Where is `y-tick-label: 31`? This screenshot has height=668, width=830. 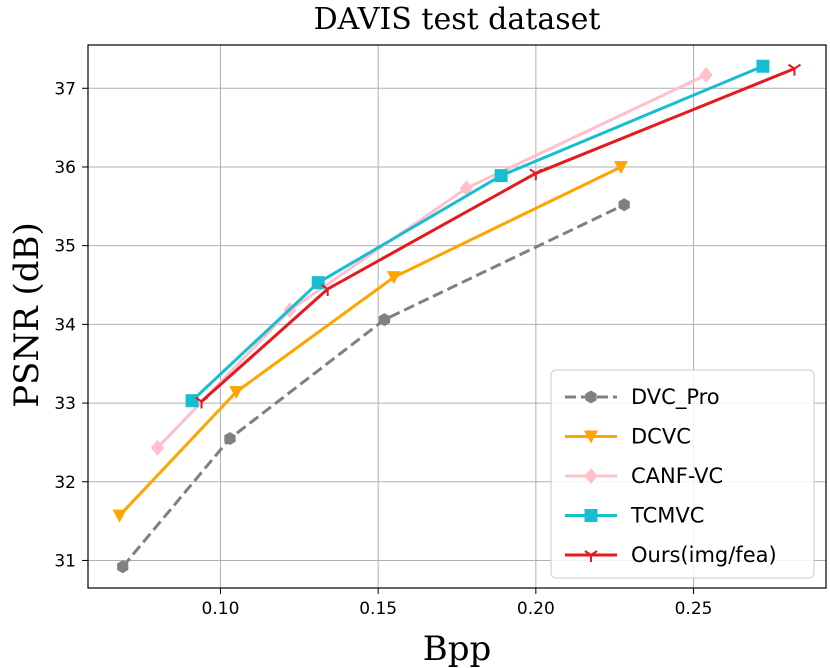 y-tick-label: 31 is located at coordinates (65, 561).